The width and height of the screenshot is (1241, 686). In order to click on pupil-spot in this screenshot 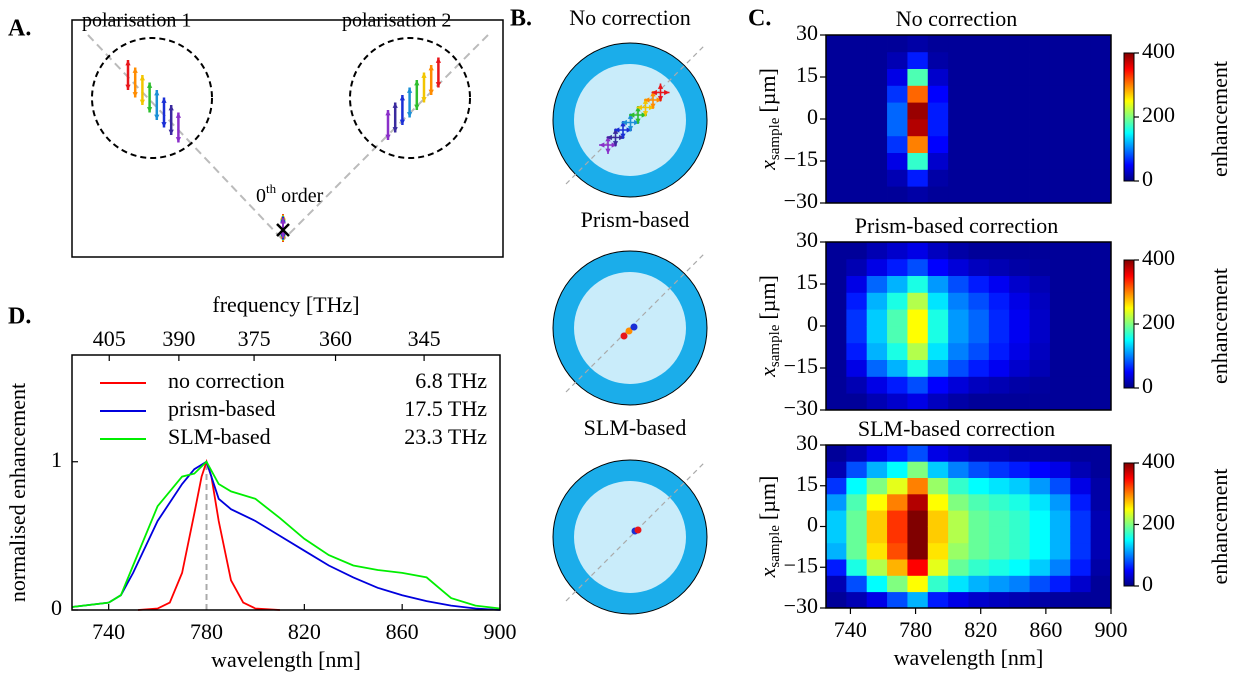, I will do `click(634, 327)`.